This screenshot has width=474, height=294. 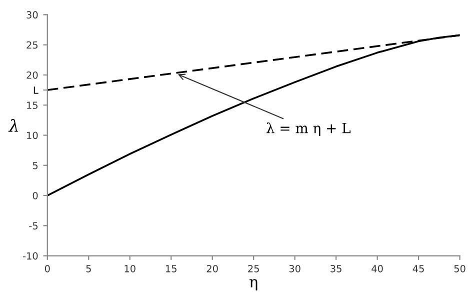 I want to click on x-tick-label: 20, so click(x=212, y=268).